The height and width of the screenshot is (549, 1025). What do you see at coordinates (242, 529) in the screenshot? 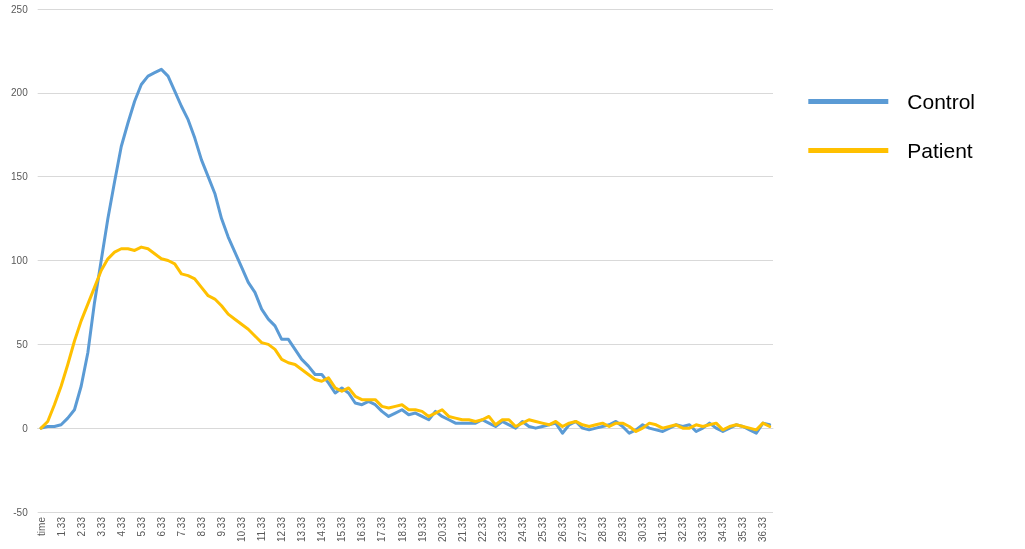
I see `x-tick-label: 10.33` at bounding box center [242, 529].